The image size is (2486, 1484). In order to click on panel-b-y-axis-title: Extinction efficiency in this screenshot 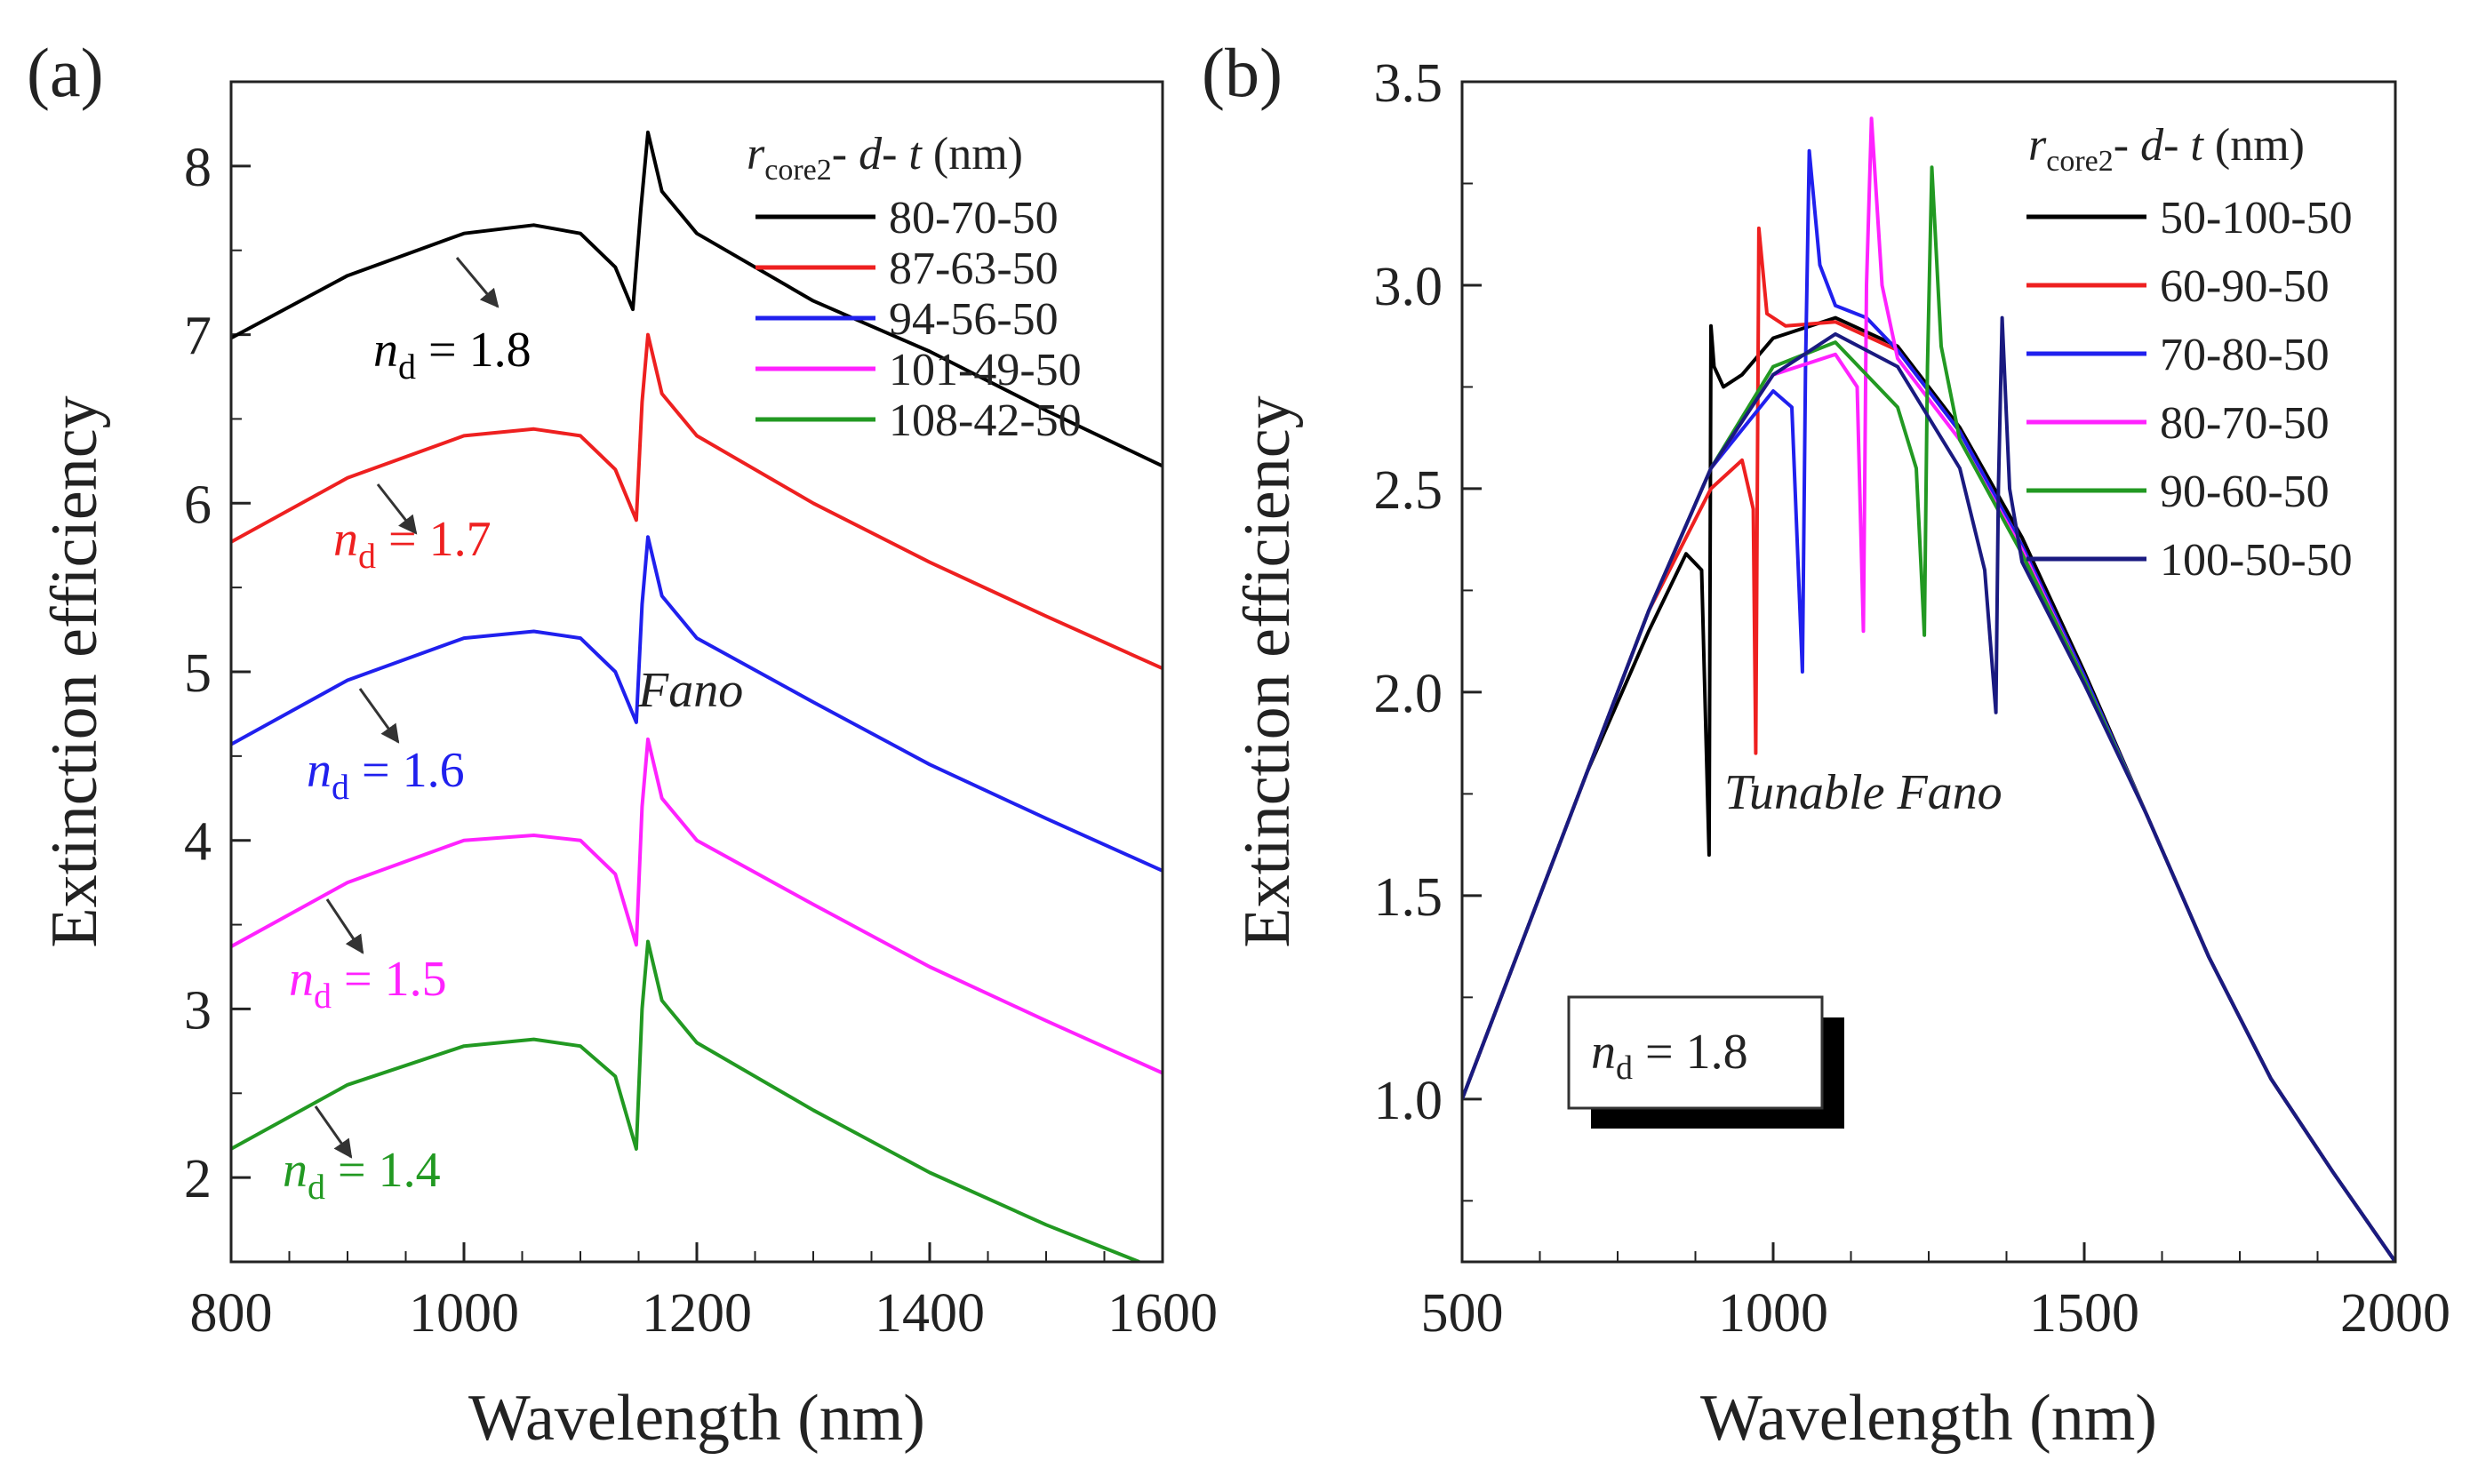, I will do `click(1267, 671)`.